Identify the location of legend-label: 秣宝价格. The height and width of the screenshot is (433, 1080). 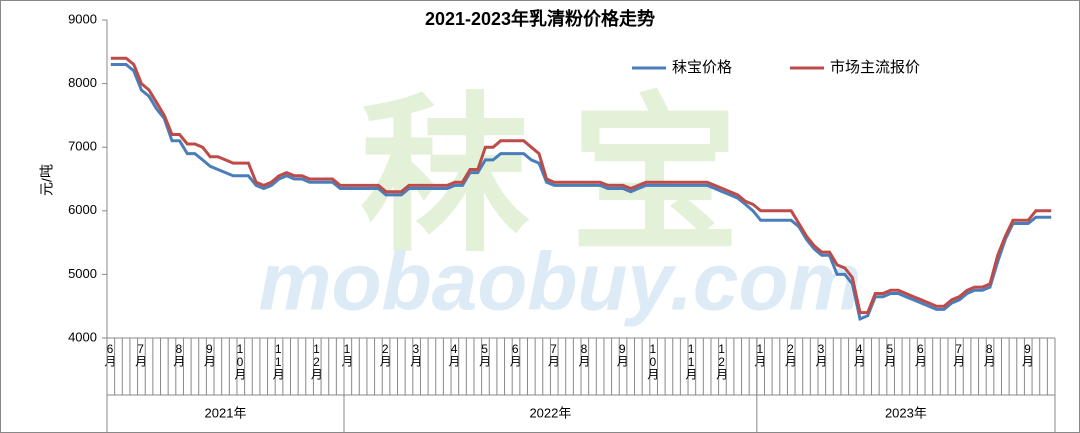
(702, 67).